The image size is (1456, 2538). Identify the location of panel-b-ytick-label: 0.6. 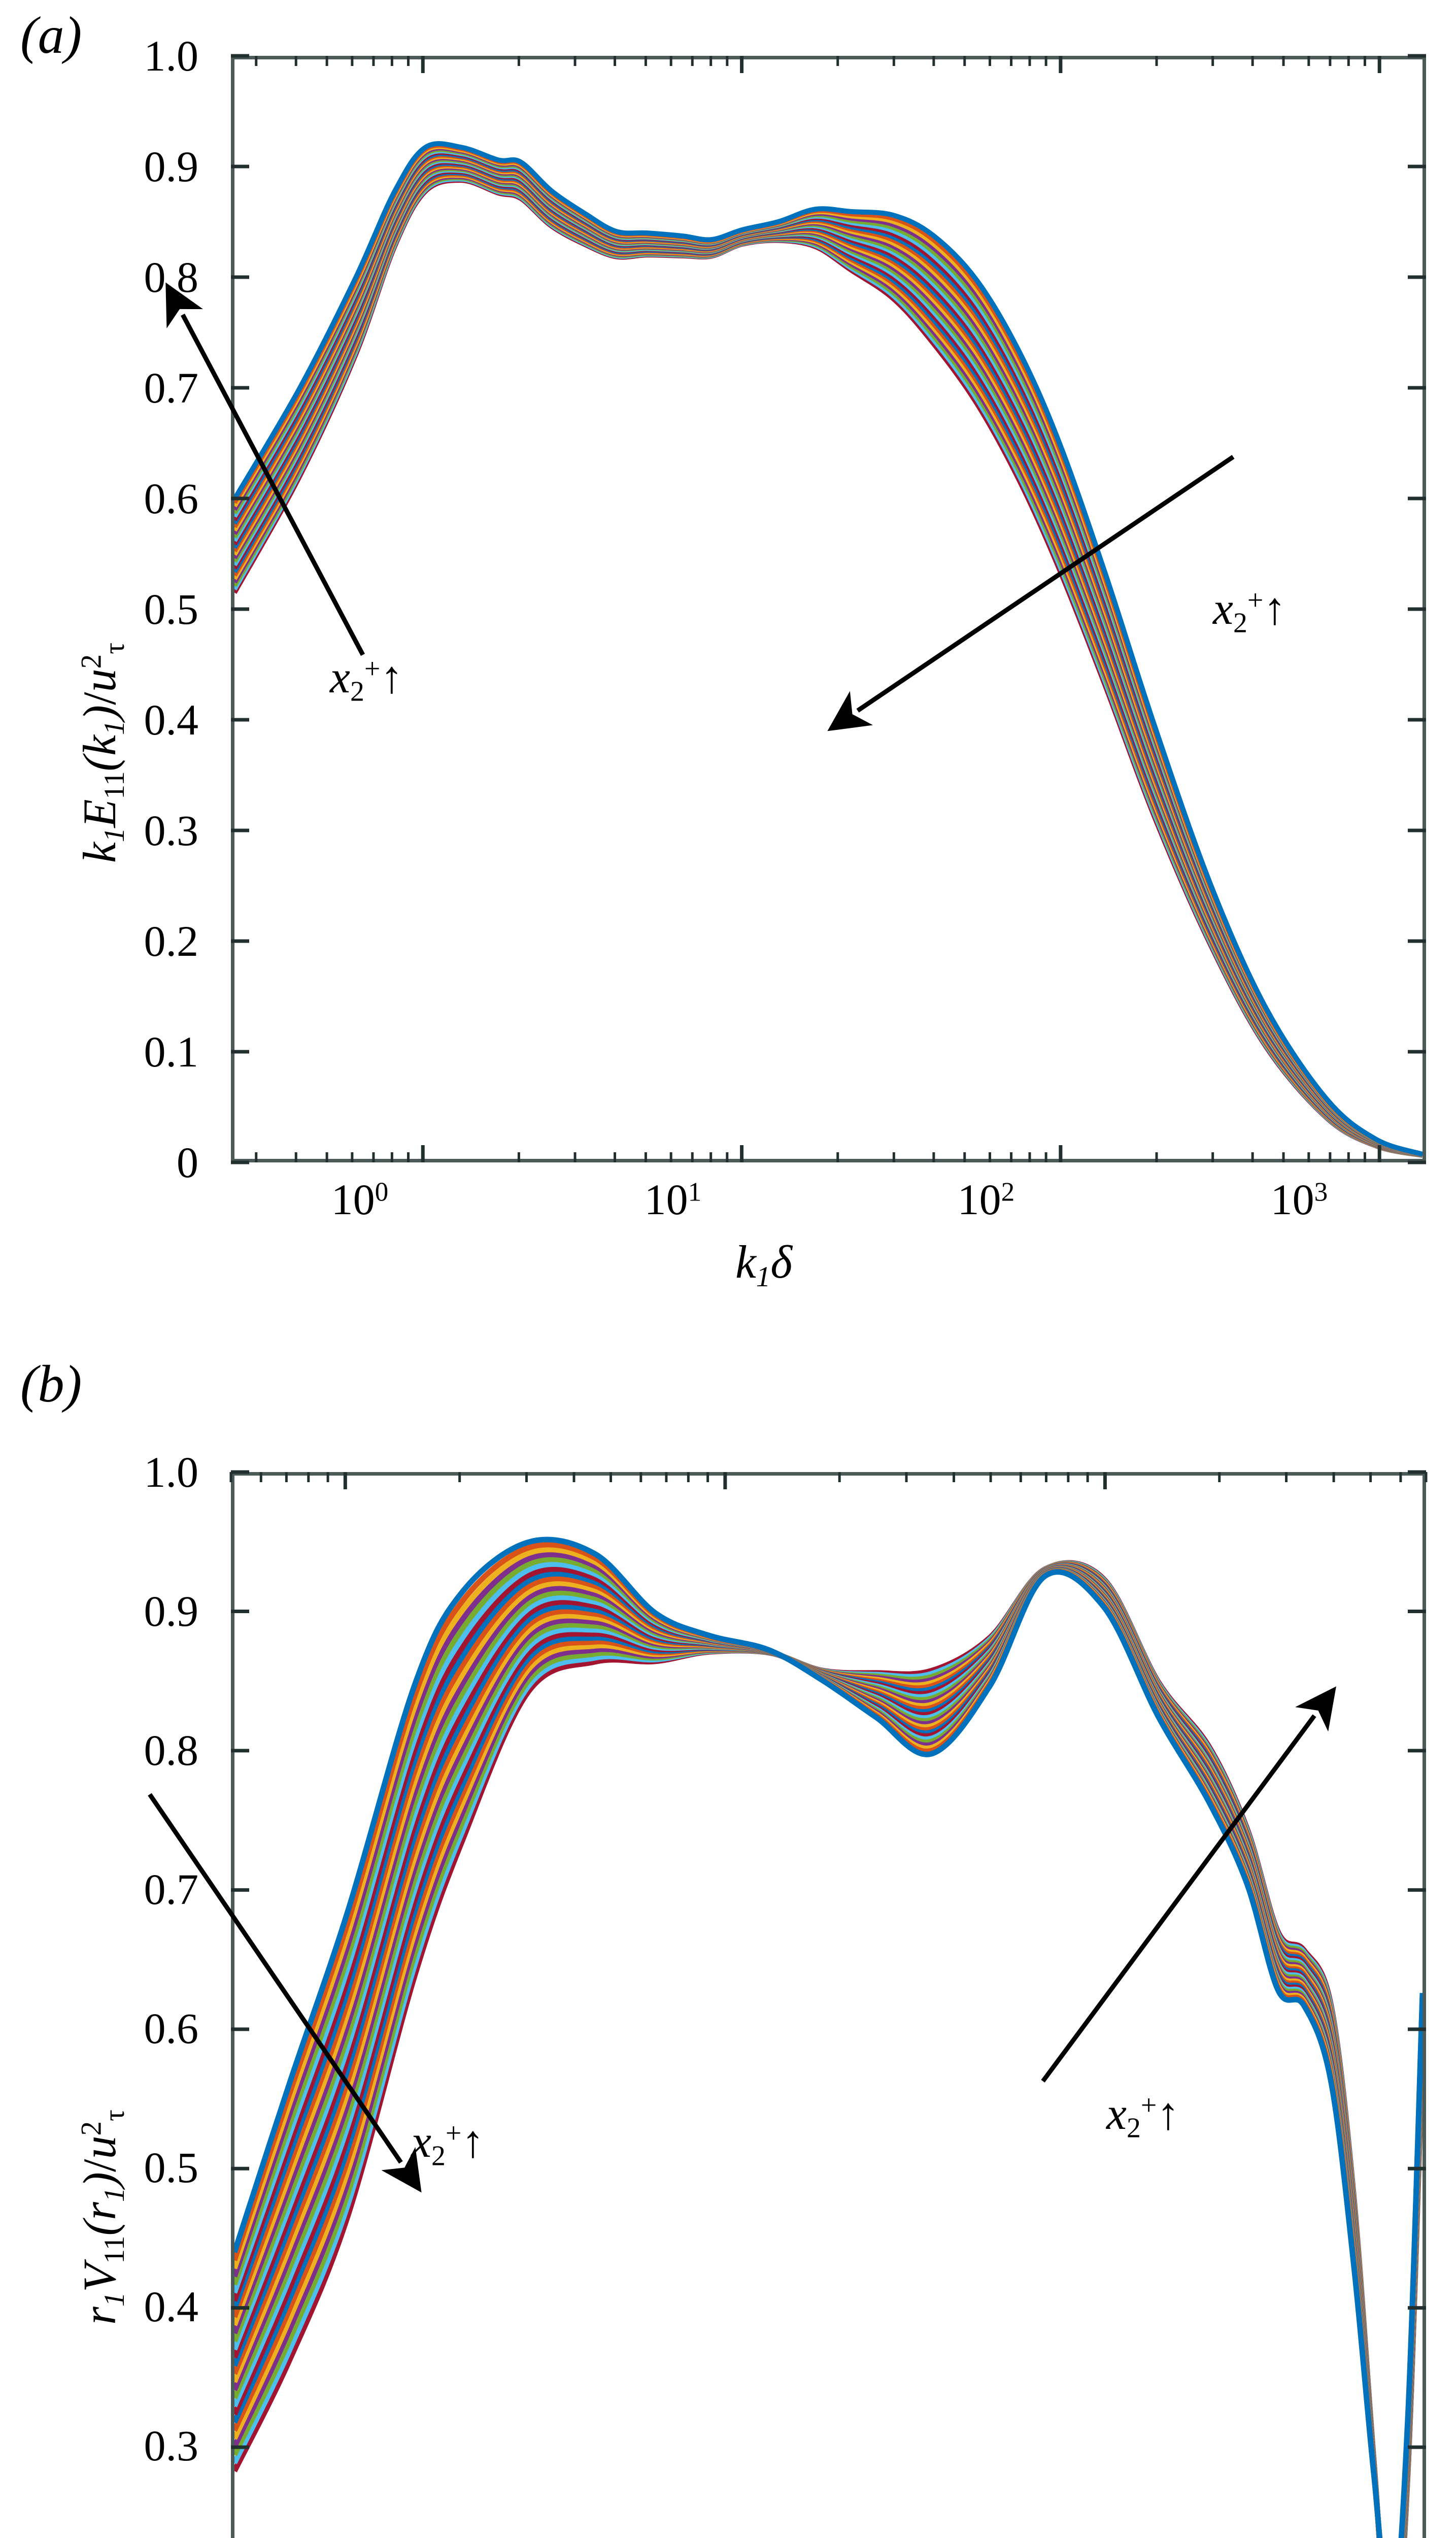
(171, 2029).